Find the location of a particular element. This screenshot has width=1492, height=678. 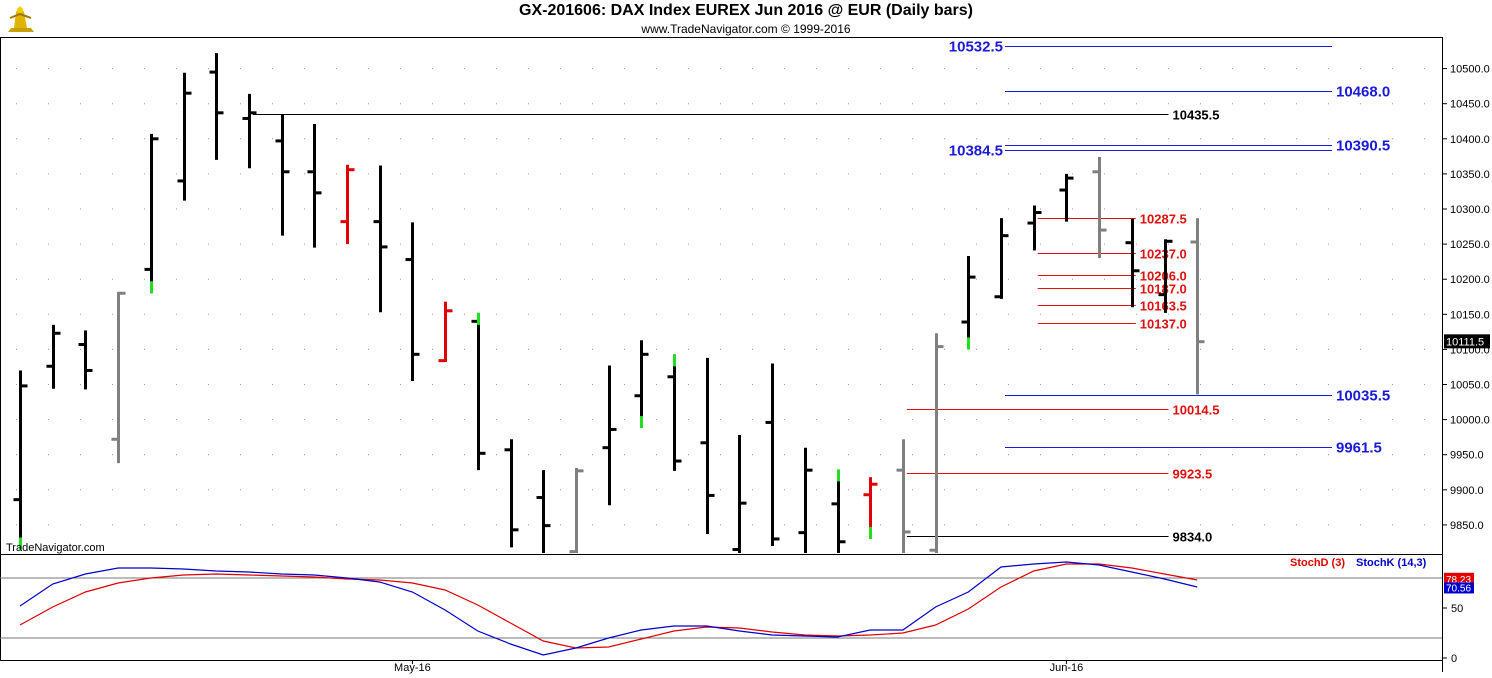

axis-tick-label: 10200.0 is located at coordinates (1470, 280).